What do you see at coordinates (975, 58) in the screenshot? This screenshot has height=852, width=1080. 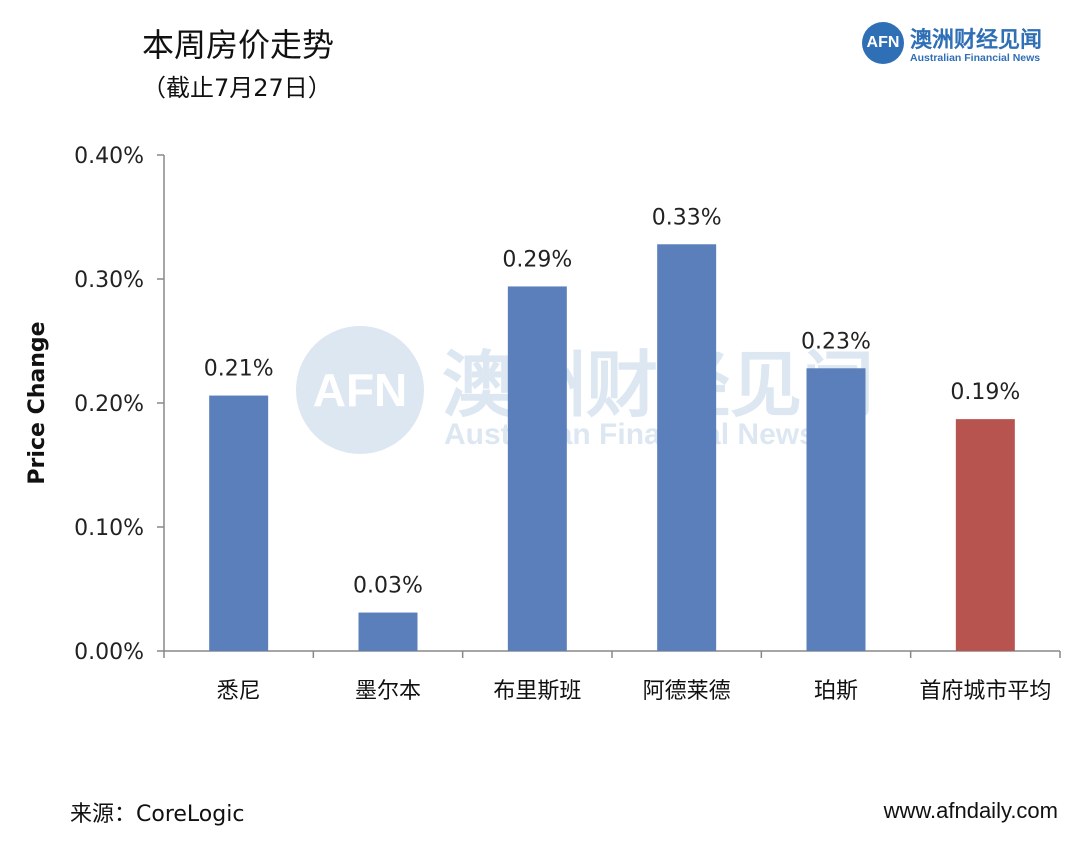 I see `brand-name-en: Australian Financial News` at bounding box center [975, 58].